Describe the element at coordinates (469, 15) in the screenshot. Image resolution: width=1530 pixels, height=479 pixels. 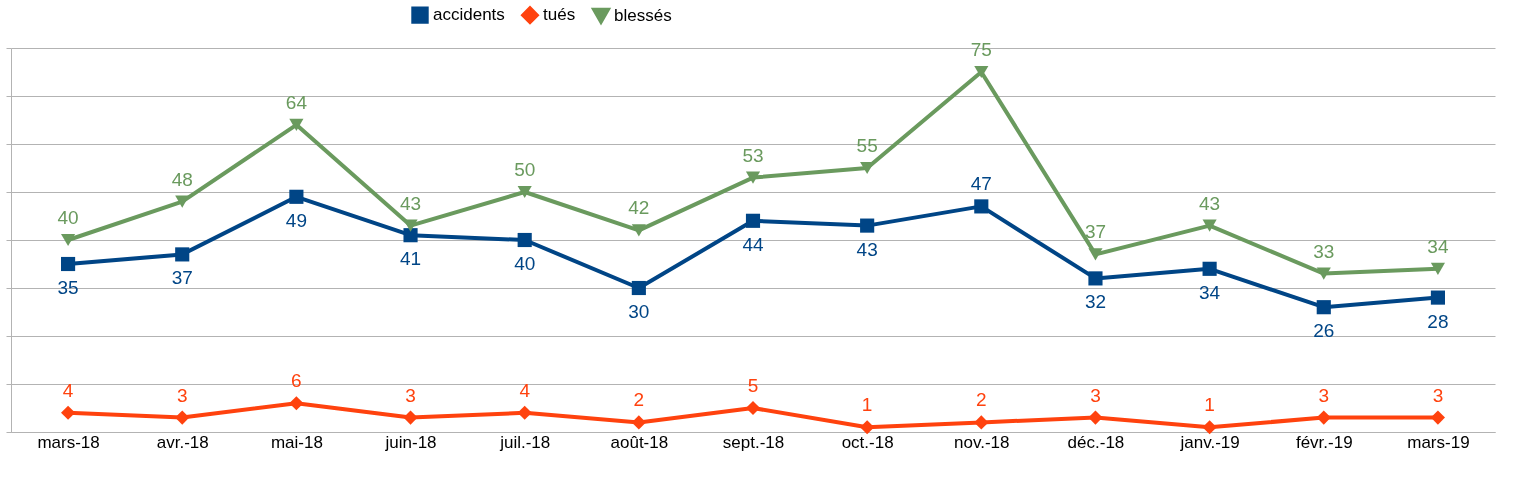
I see `legend-label: accidents` at that location.